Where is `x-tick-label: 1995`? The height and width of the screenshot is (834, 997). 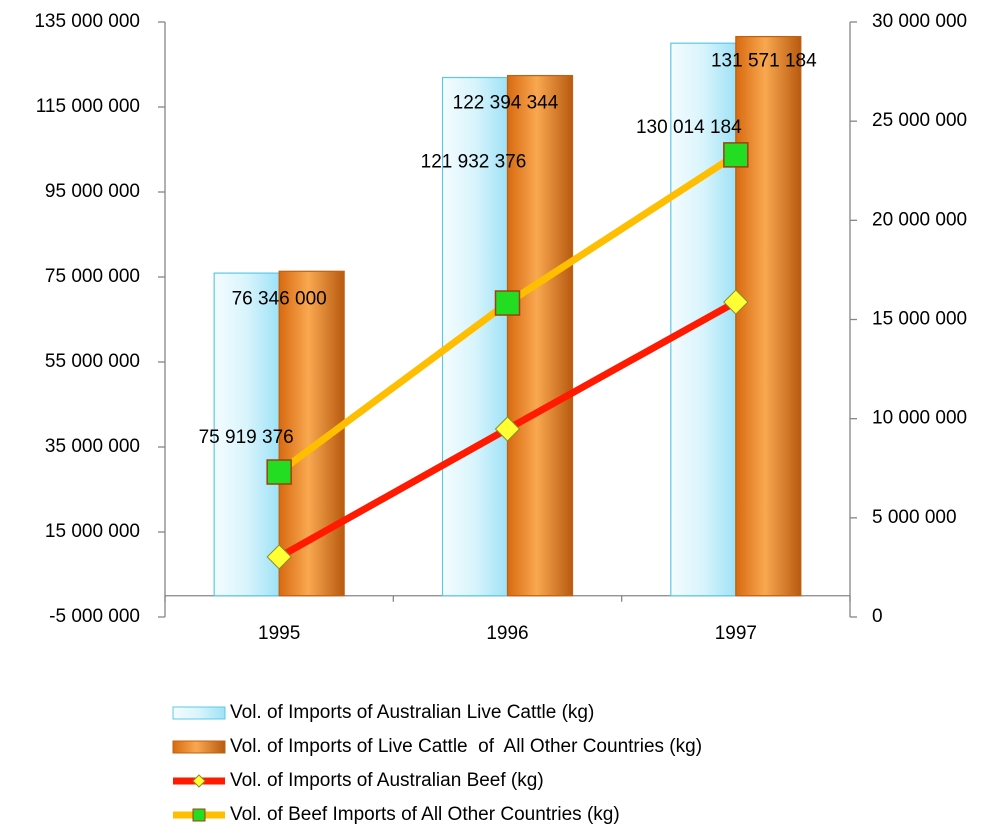 x-tick-label: 1995 is located at coordinates (279, 633).